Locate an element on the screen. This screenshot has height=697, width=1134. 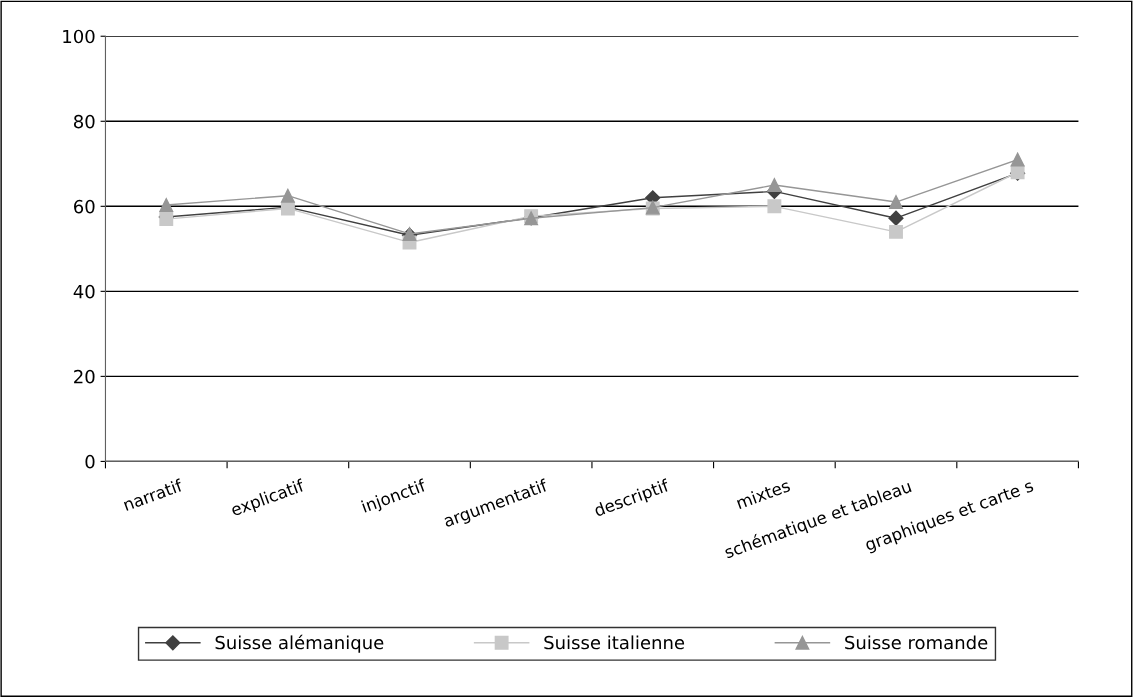
x-tick-label: mixtes is located at coordinates (763, 494).